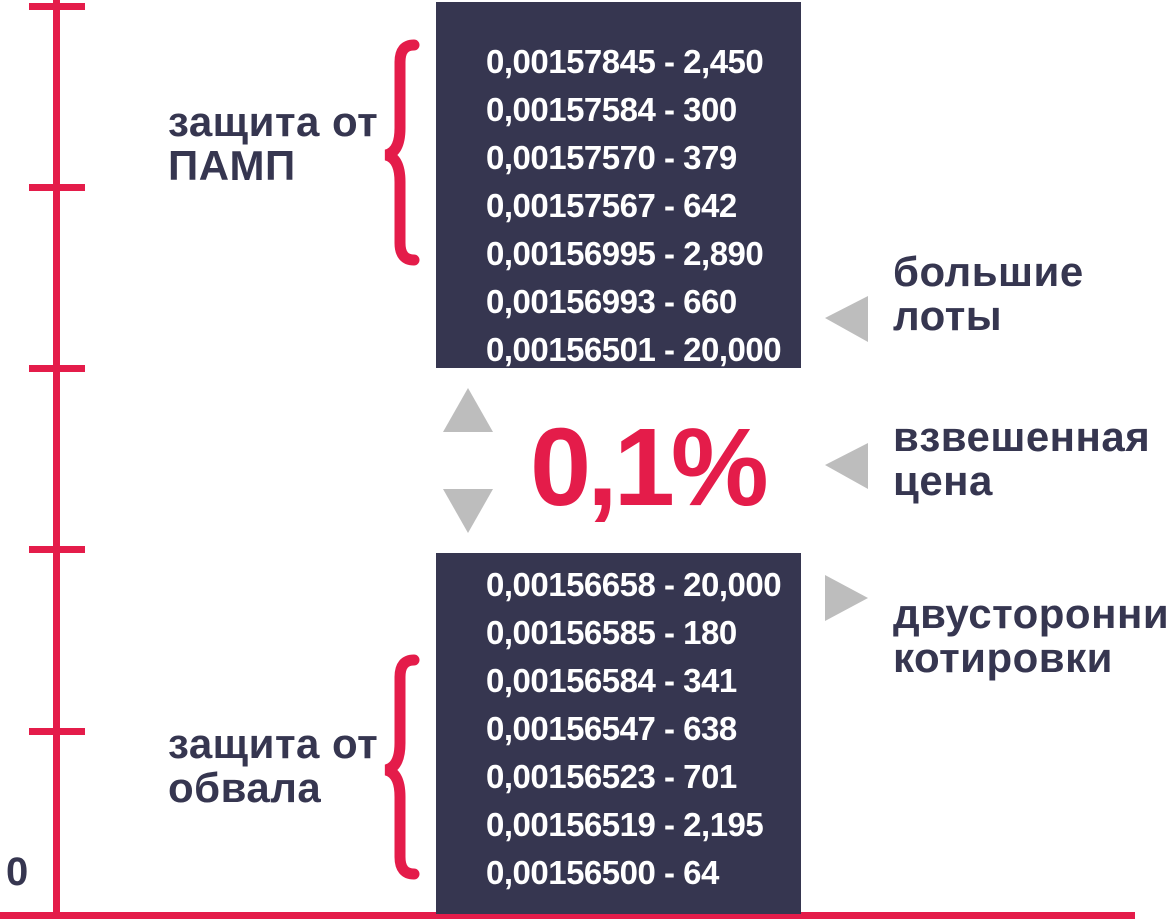 This screenshot has height=924, width=1168. What do you see at coordinates (649, 467) in the screenshot?
I see `spread-value: 0,1%` at bounding box center [649, 467].